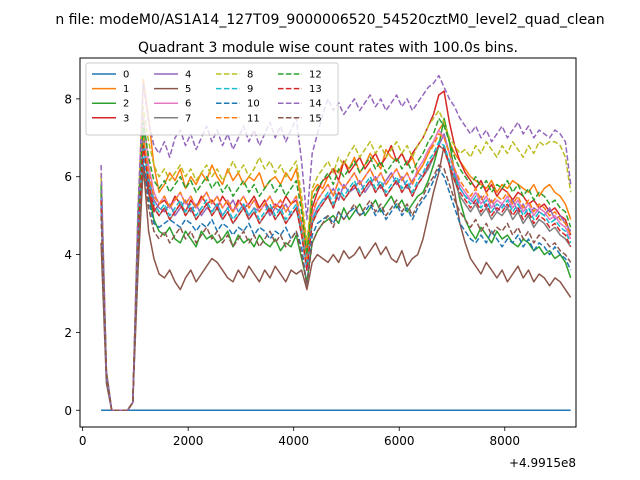 The height and width of the screenshot is (480, 640). Describe the element at coordinates (188, 89) in the screenshot. I see `legend-label: 5` at that location.